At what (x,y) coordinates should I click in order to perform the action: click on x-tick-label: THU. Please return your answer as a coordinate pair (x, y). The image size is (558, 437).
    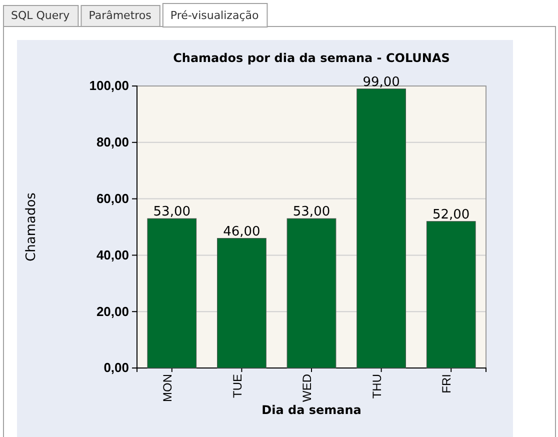
    Looking at the image, I should click on (377, 386).